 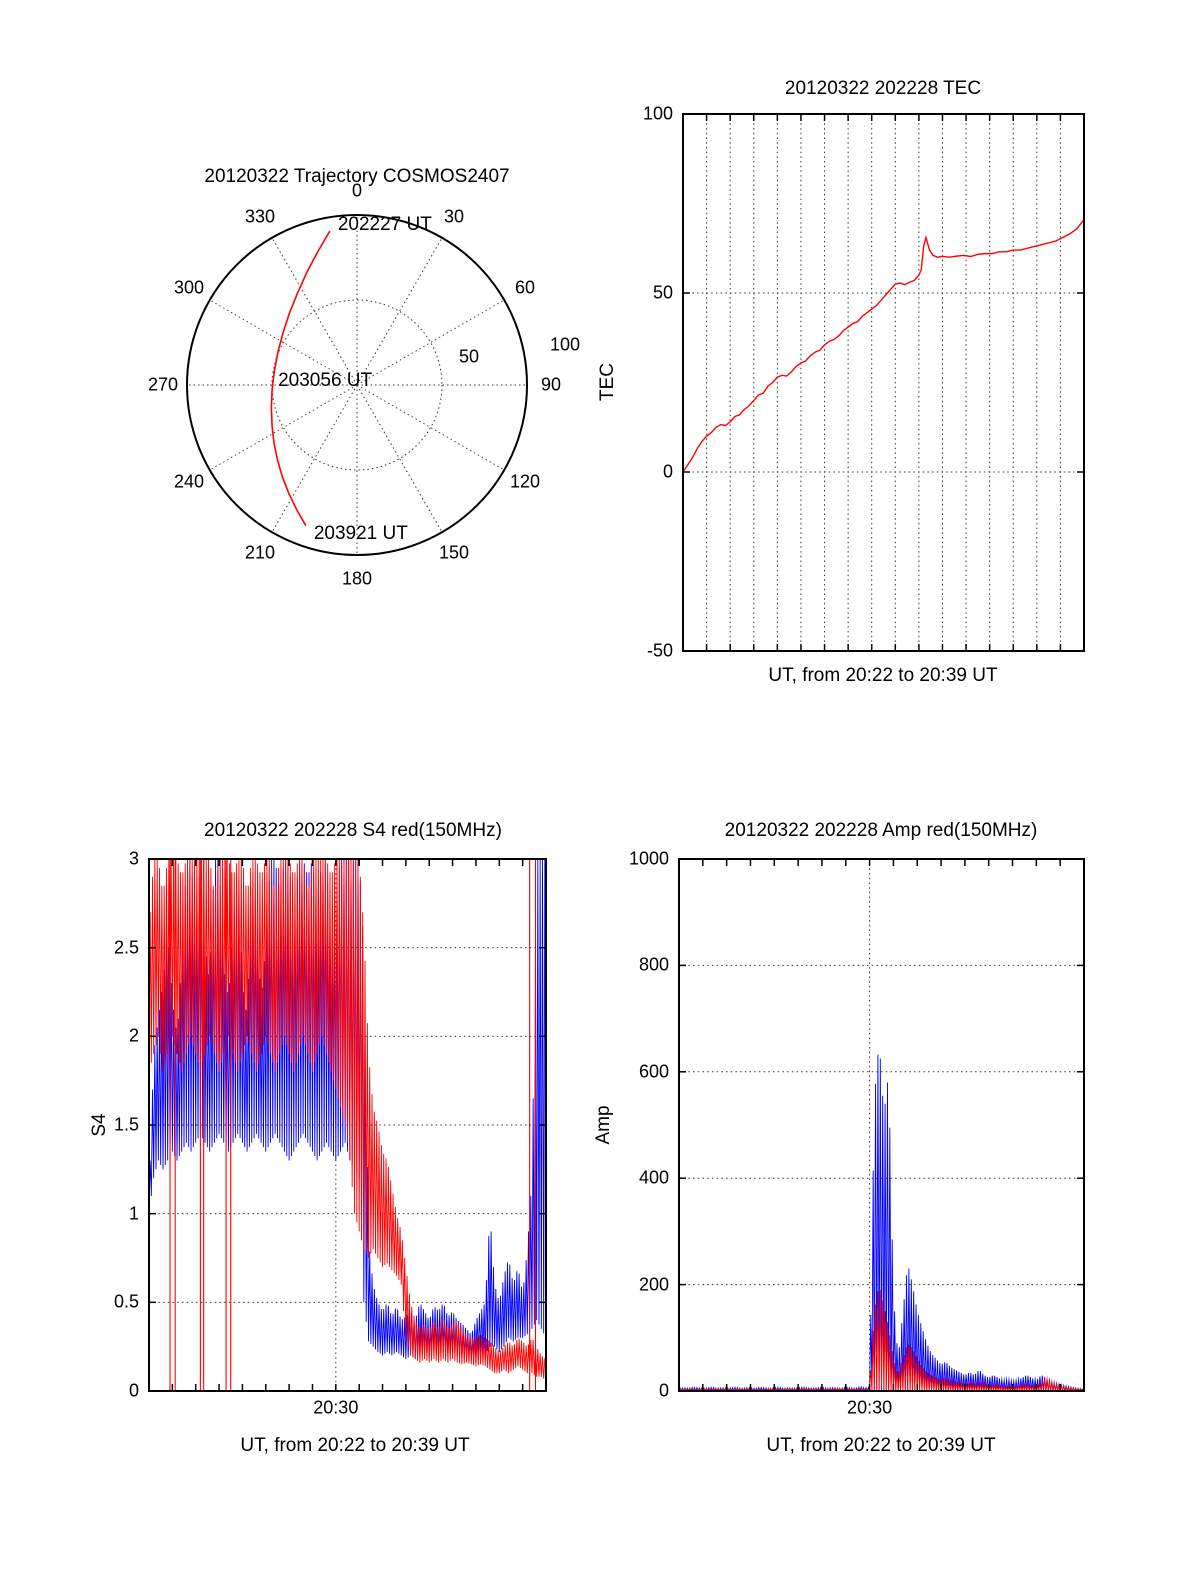 What do you see at coordinates (657, 113) in the screenshot?
I see `y-tick-label: 100` at bounding box center [657, 113].